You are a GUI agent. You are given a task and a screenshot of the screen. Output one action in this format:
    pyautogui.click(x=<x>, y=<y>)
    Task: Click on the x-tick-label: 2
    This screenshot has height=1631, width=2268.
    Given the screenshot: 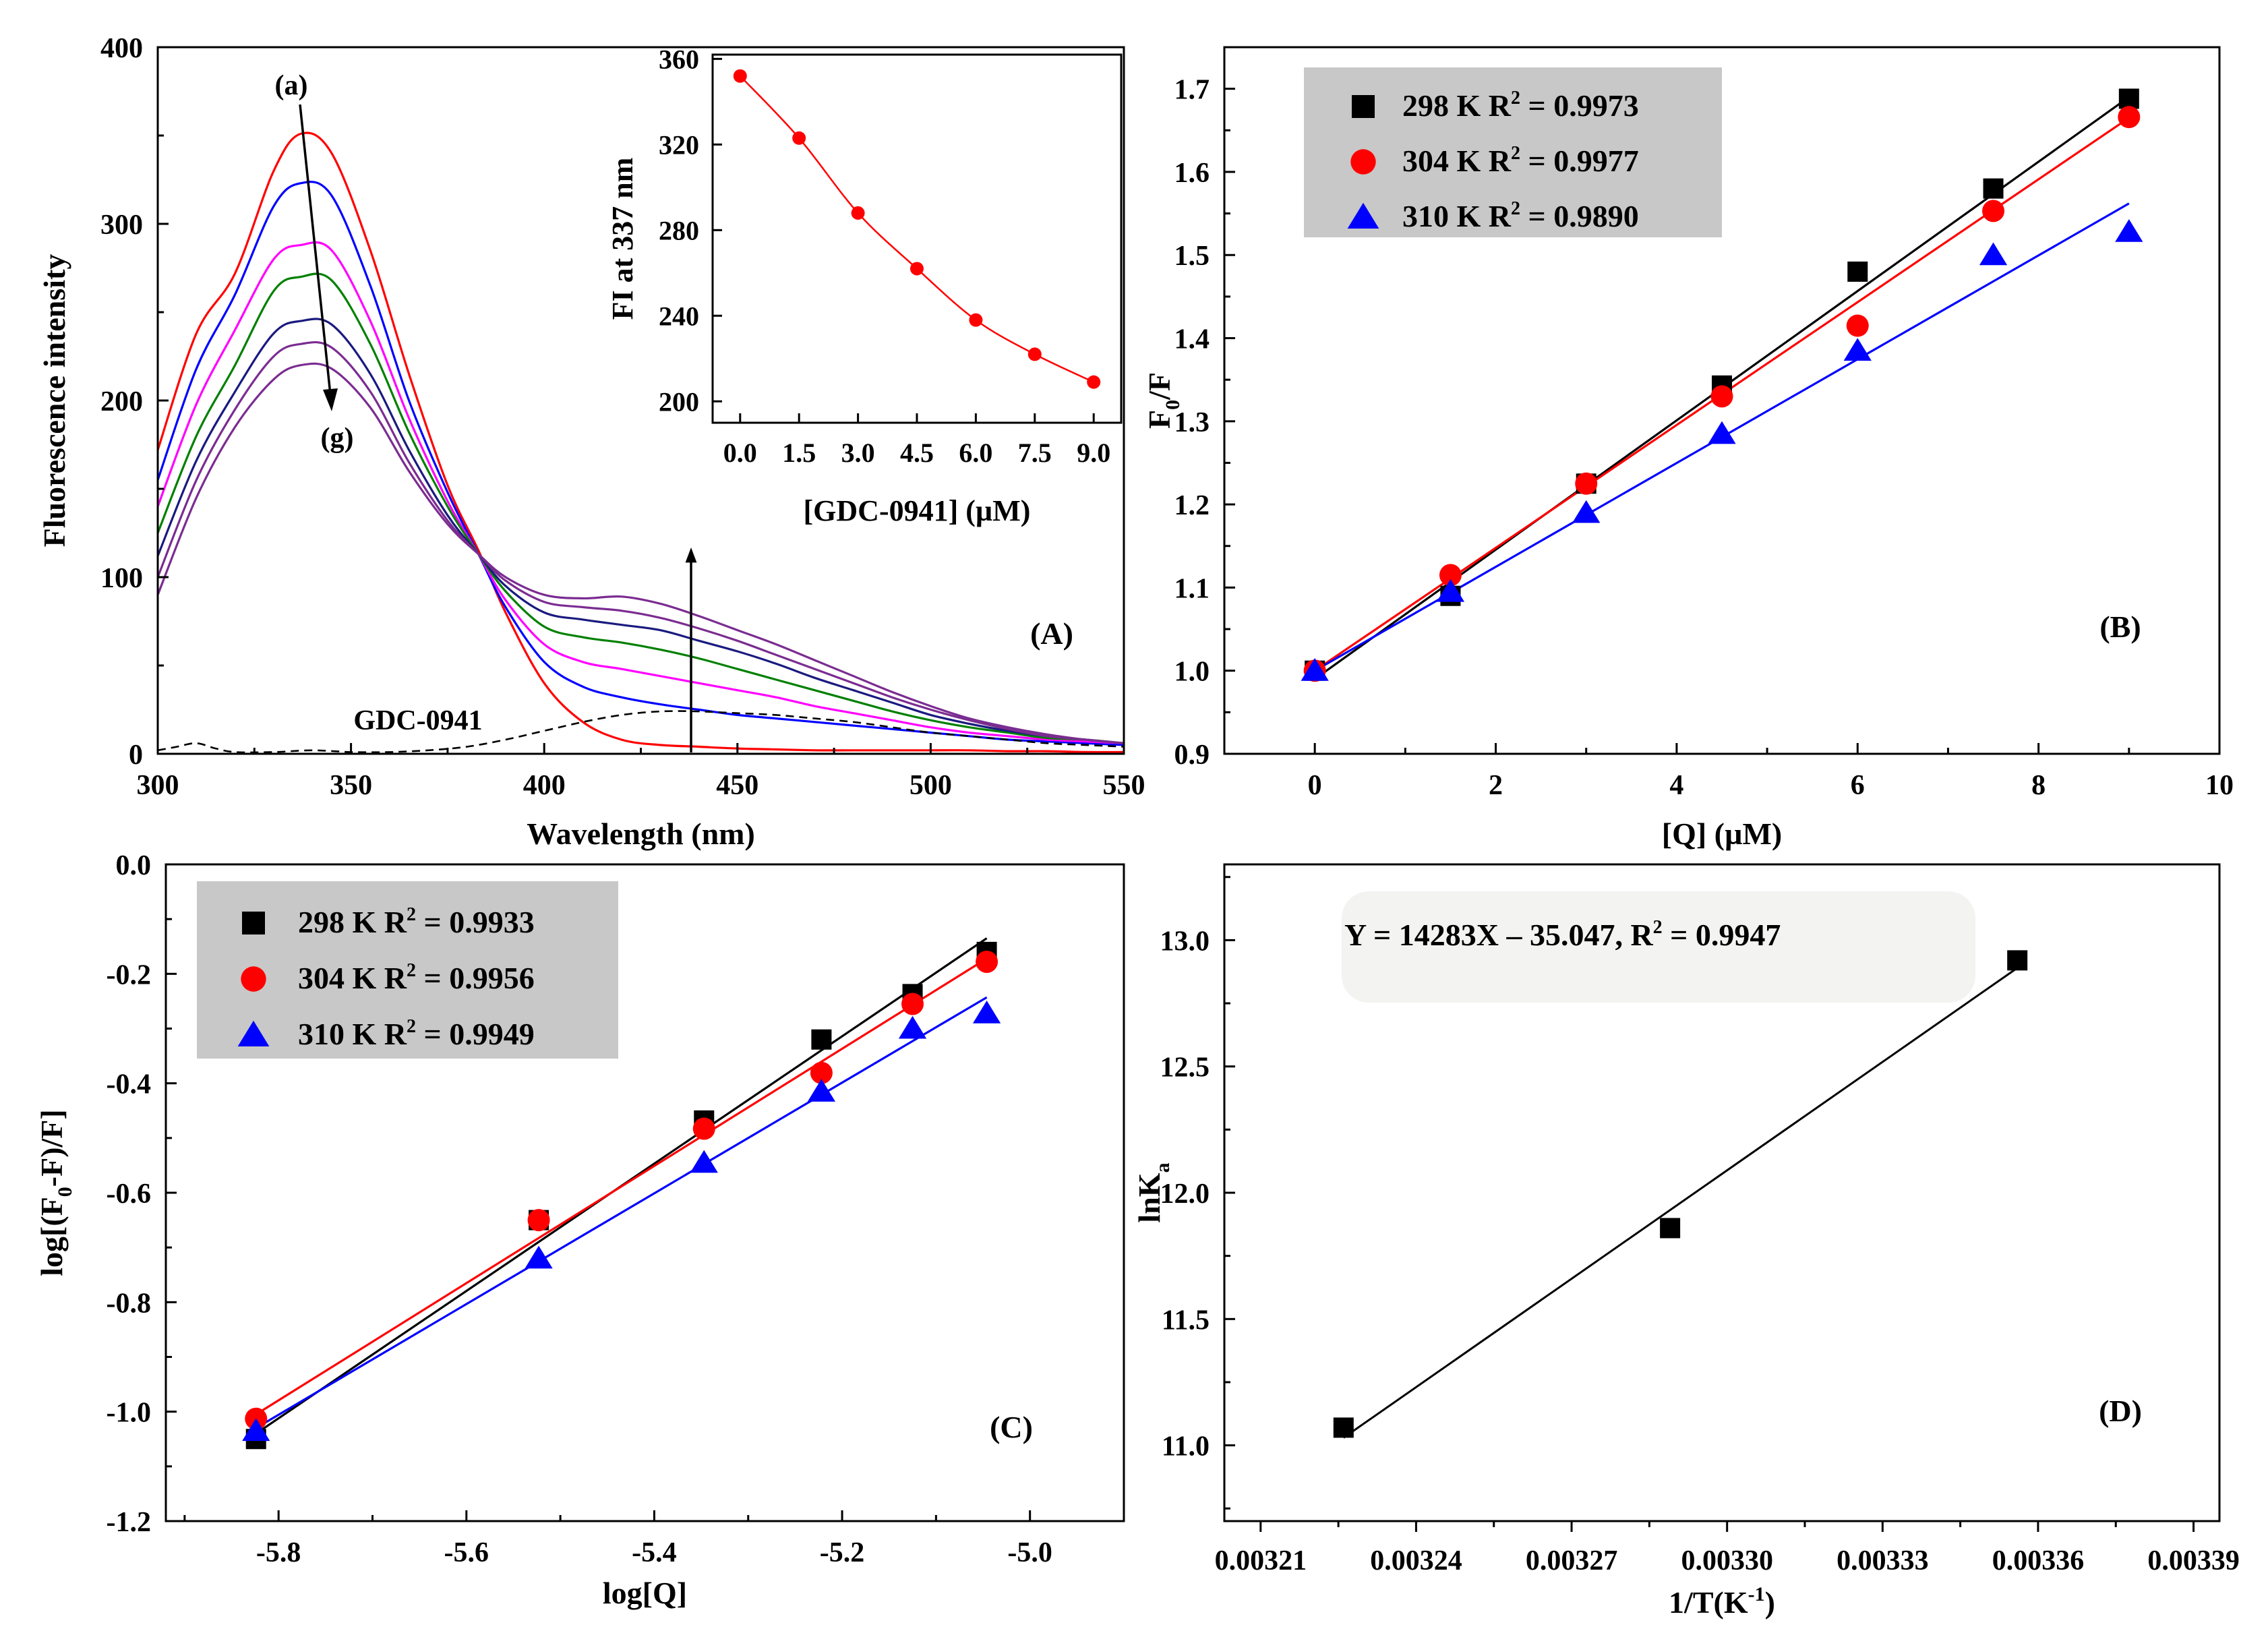 What is the action you would take?
    pyautogui.click(x=1496, y=786)
    